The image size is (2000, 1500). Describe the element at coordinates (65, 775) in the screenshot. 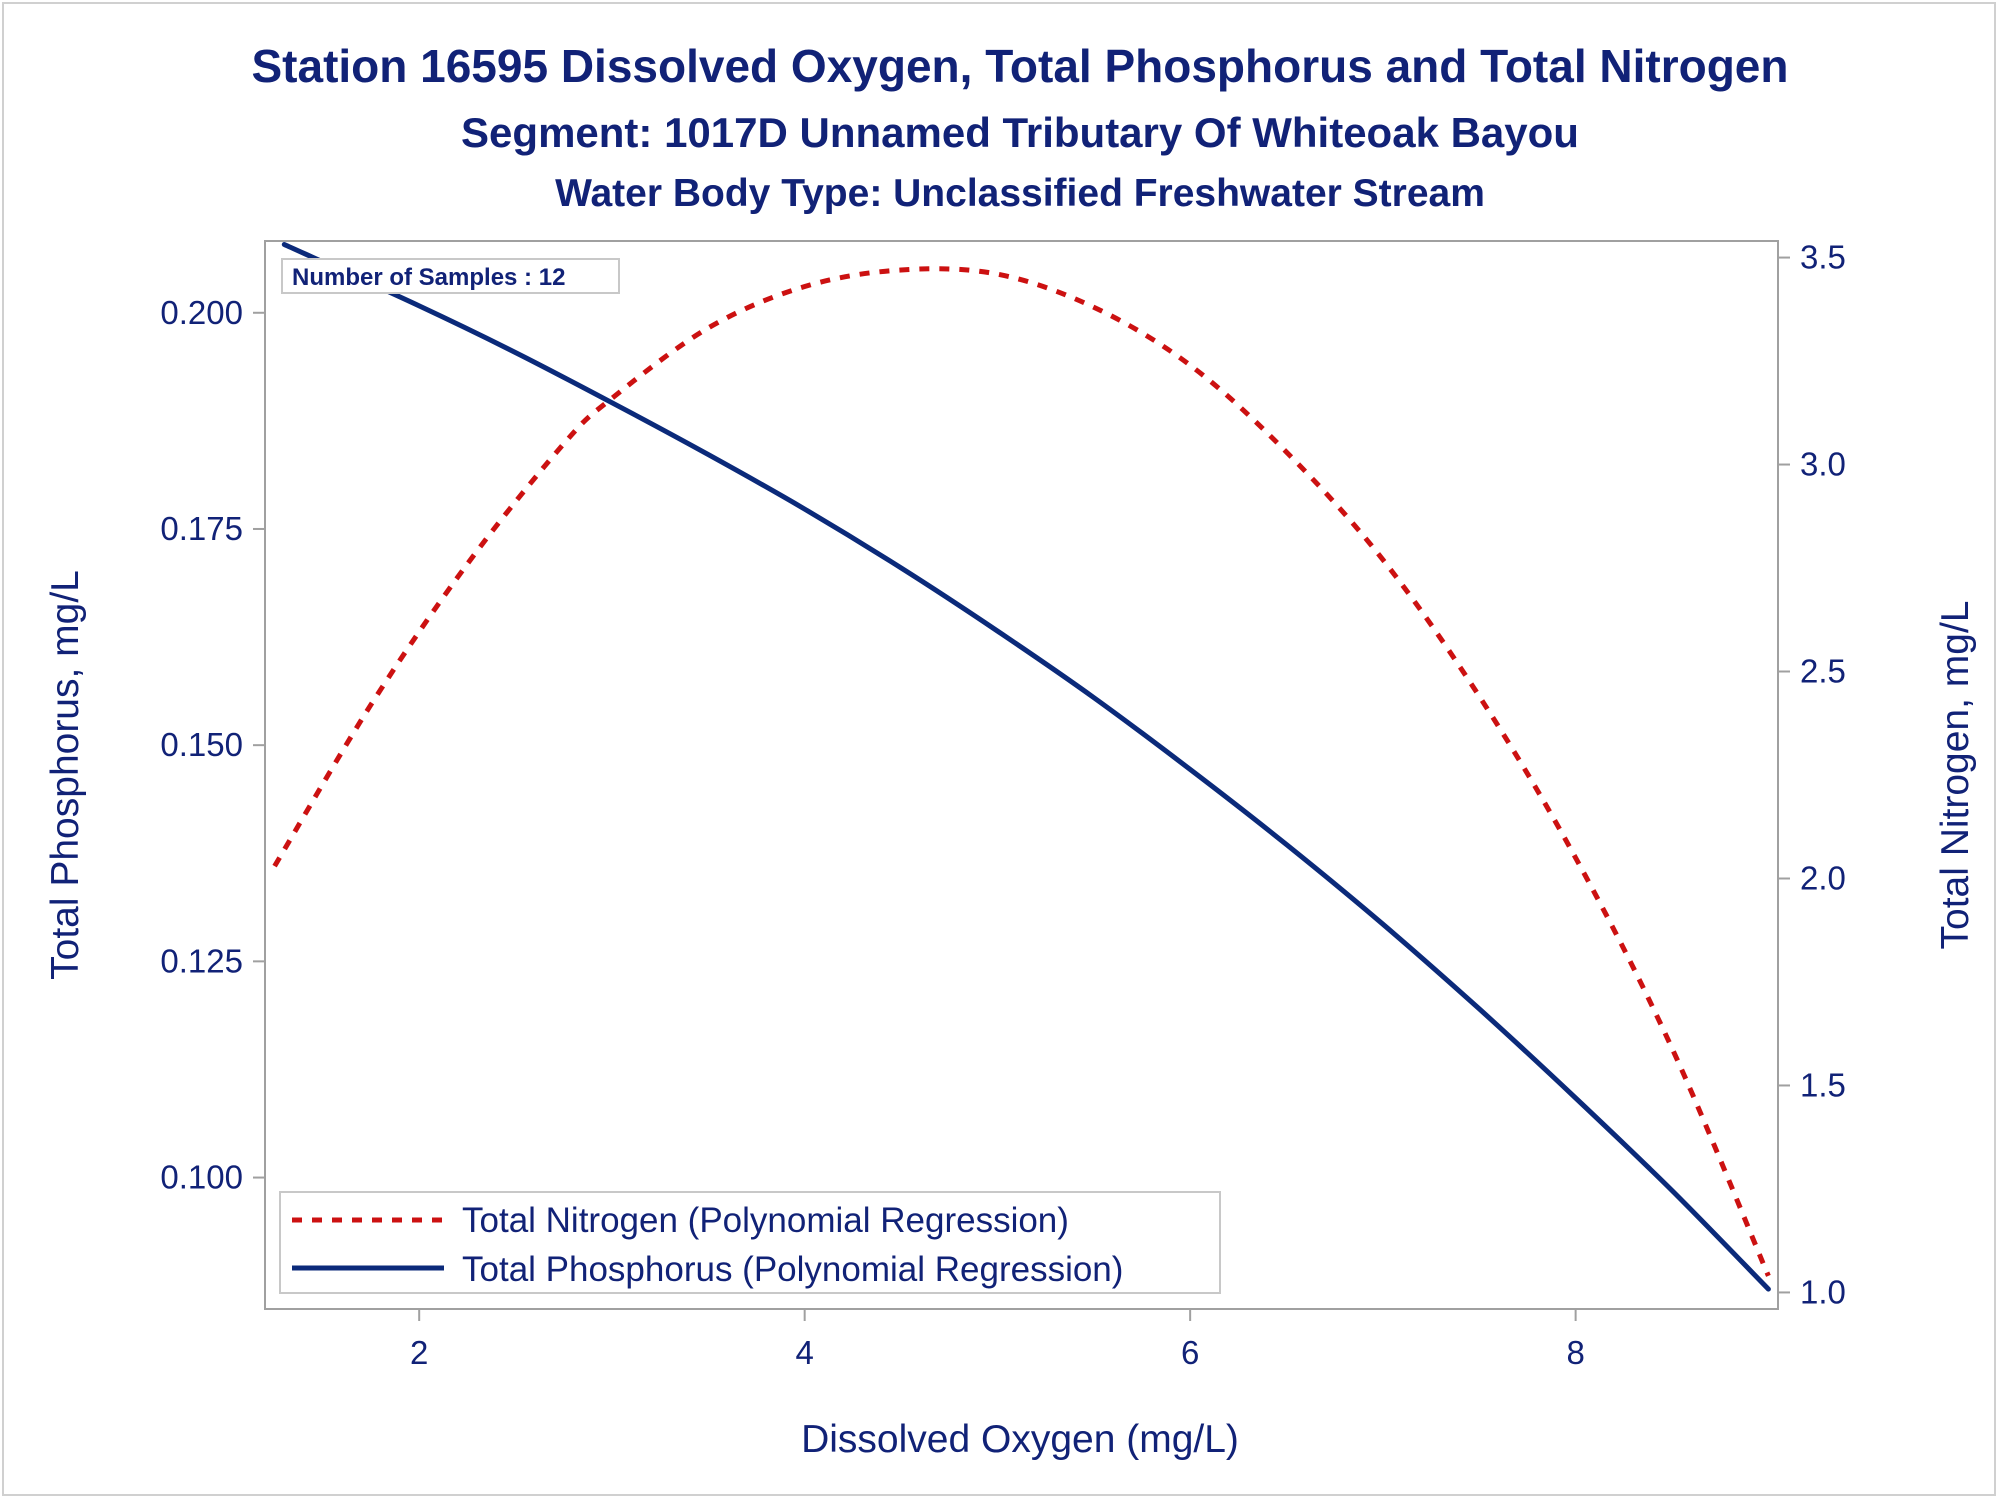

I see `y-axis-label: Total Phosphorus, mg/L` at that location.